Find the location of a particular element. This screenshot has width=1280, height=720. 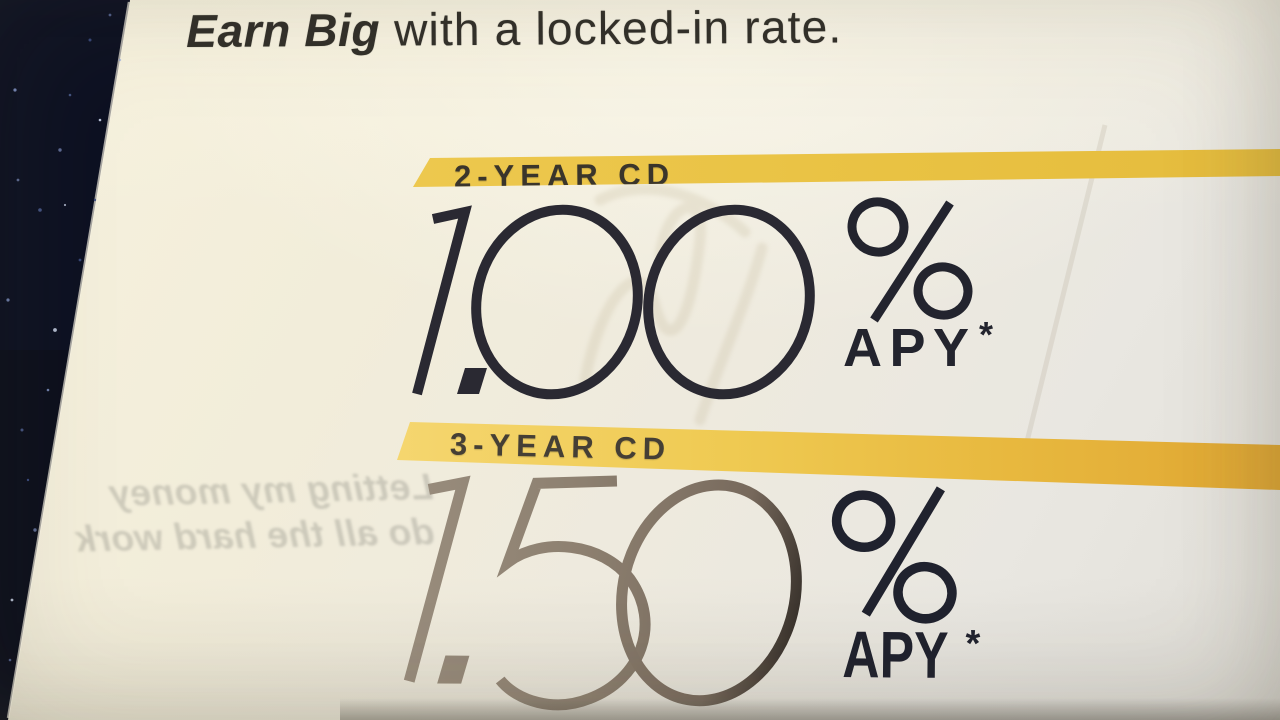

ghost-line: do all the hard work is located at coordinates (254, 535).